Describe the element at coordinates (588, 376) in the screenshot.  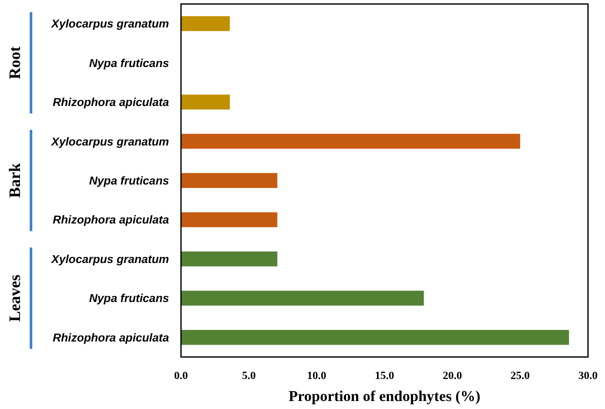
I see `x-tick-label: 30.0` at that location.